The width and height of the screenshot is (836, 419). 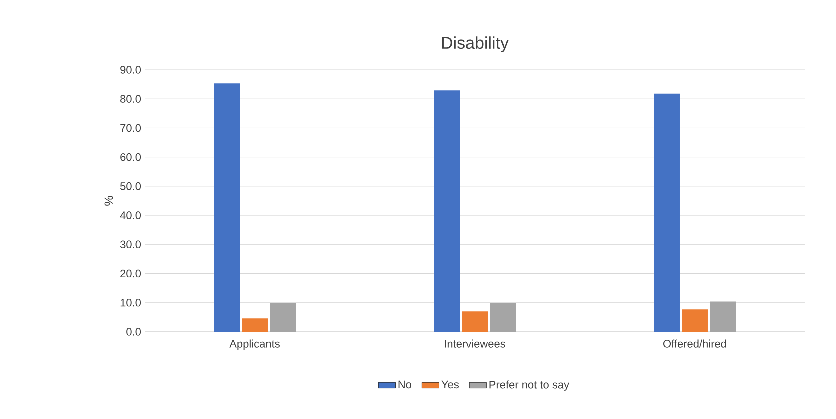 What do you see at coordinates (405, 384) in the screenshot?
I see `legend-label: No` at bounding box center [405, 384].